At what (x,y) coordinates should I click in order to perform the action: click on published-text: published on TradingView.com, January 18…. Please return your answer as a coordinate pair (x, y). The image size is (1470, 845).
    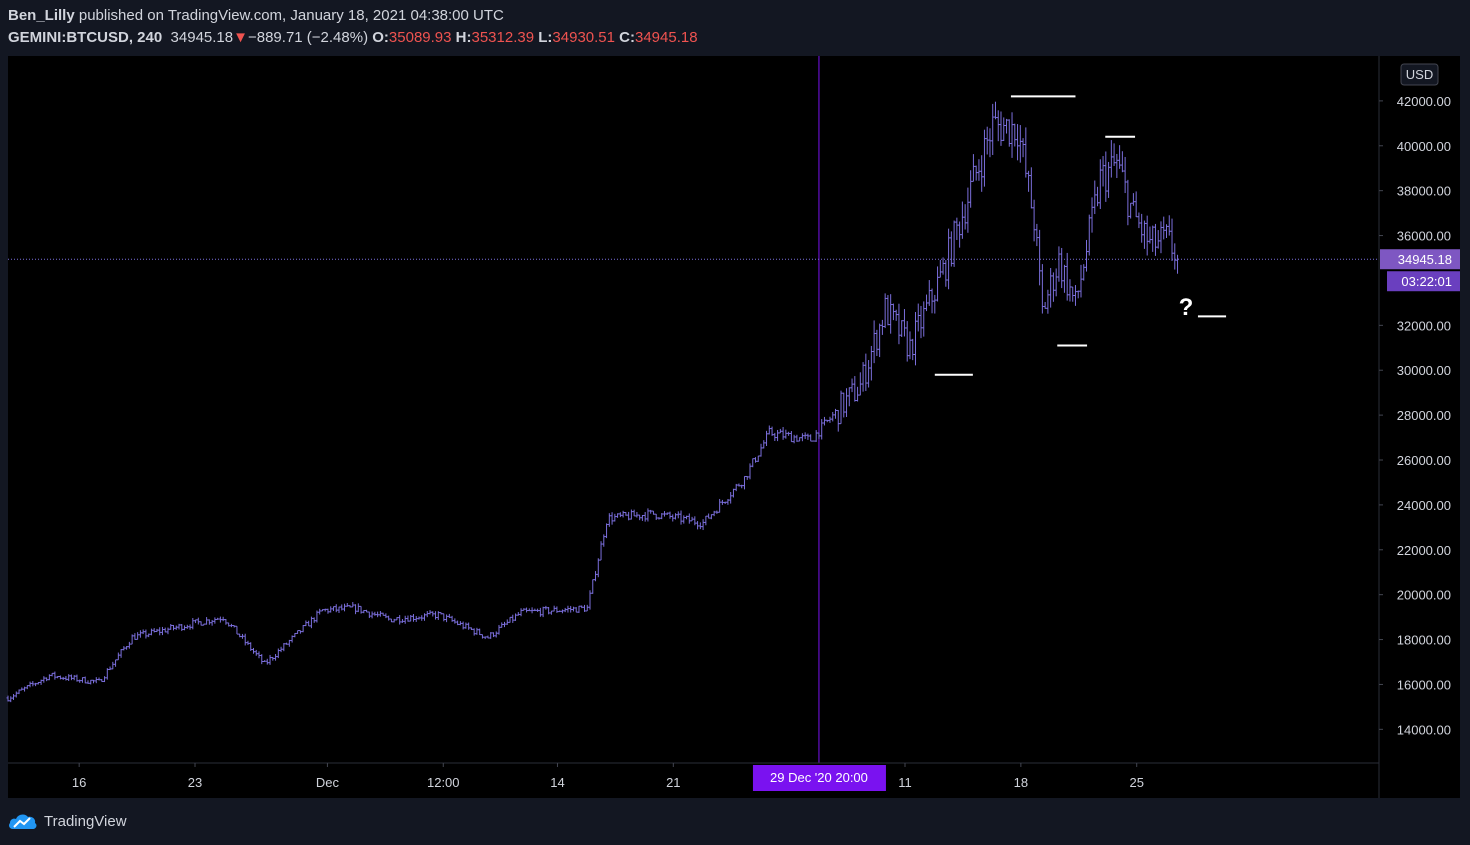
    Looking at the image, I should click on (291, 15).